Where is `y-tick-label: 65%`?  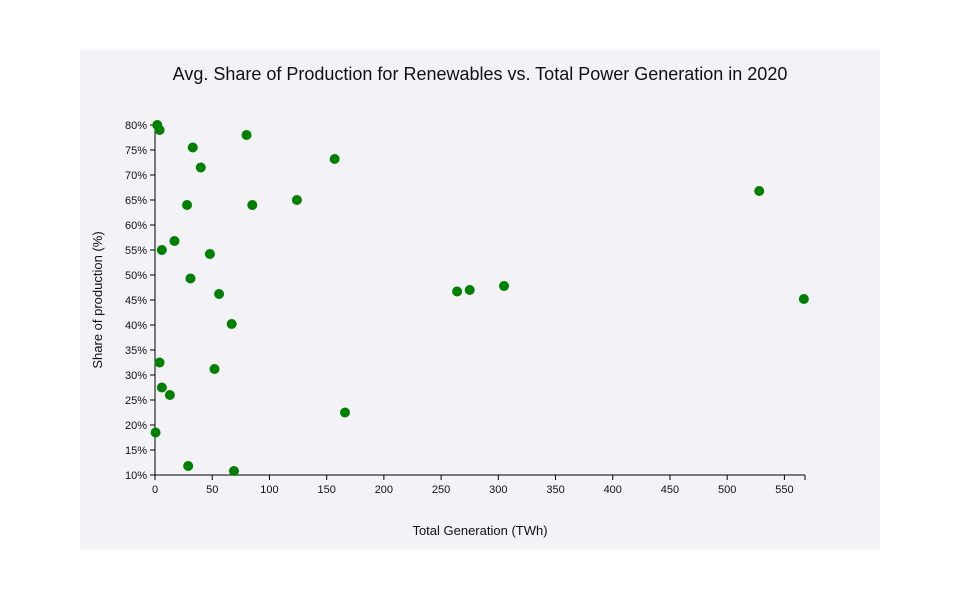
y-tick-label: 65% is located at coordinates (136, 201).